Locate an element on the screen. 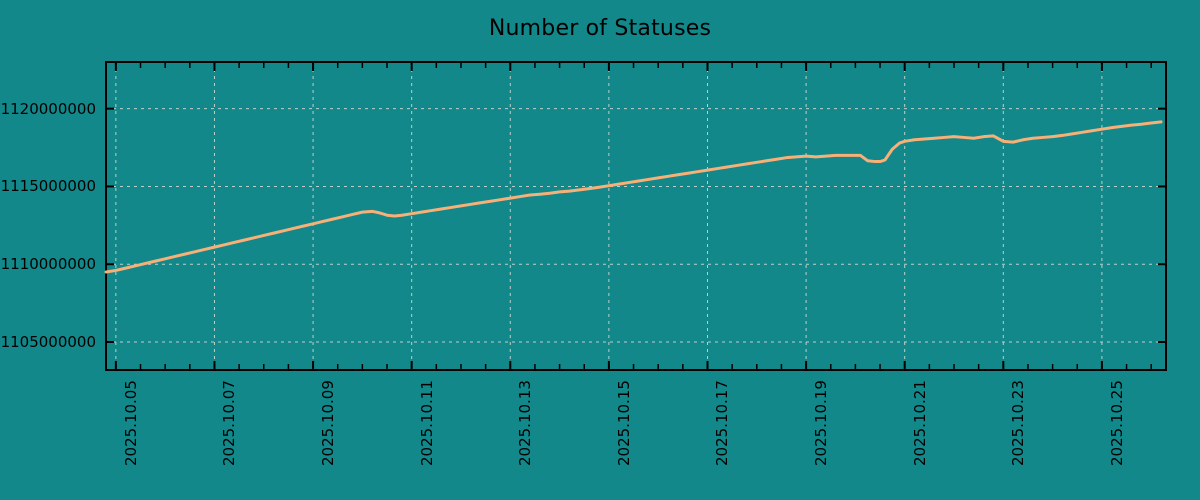 The image size is (1200, 500). x-axis-tick-label: 2025.10.17 is located at coordinates (722, 423).